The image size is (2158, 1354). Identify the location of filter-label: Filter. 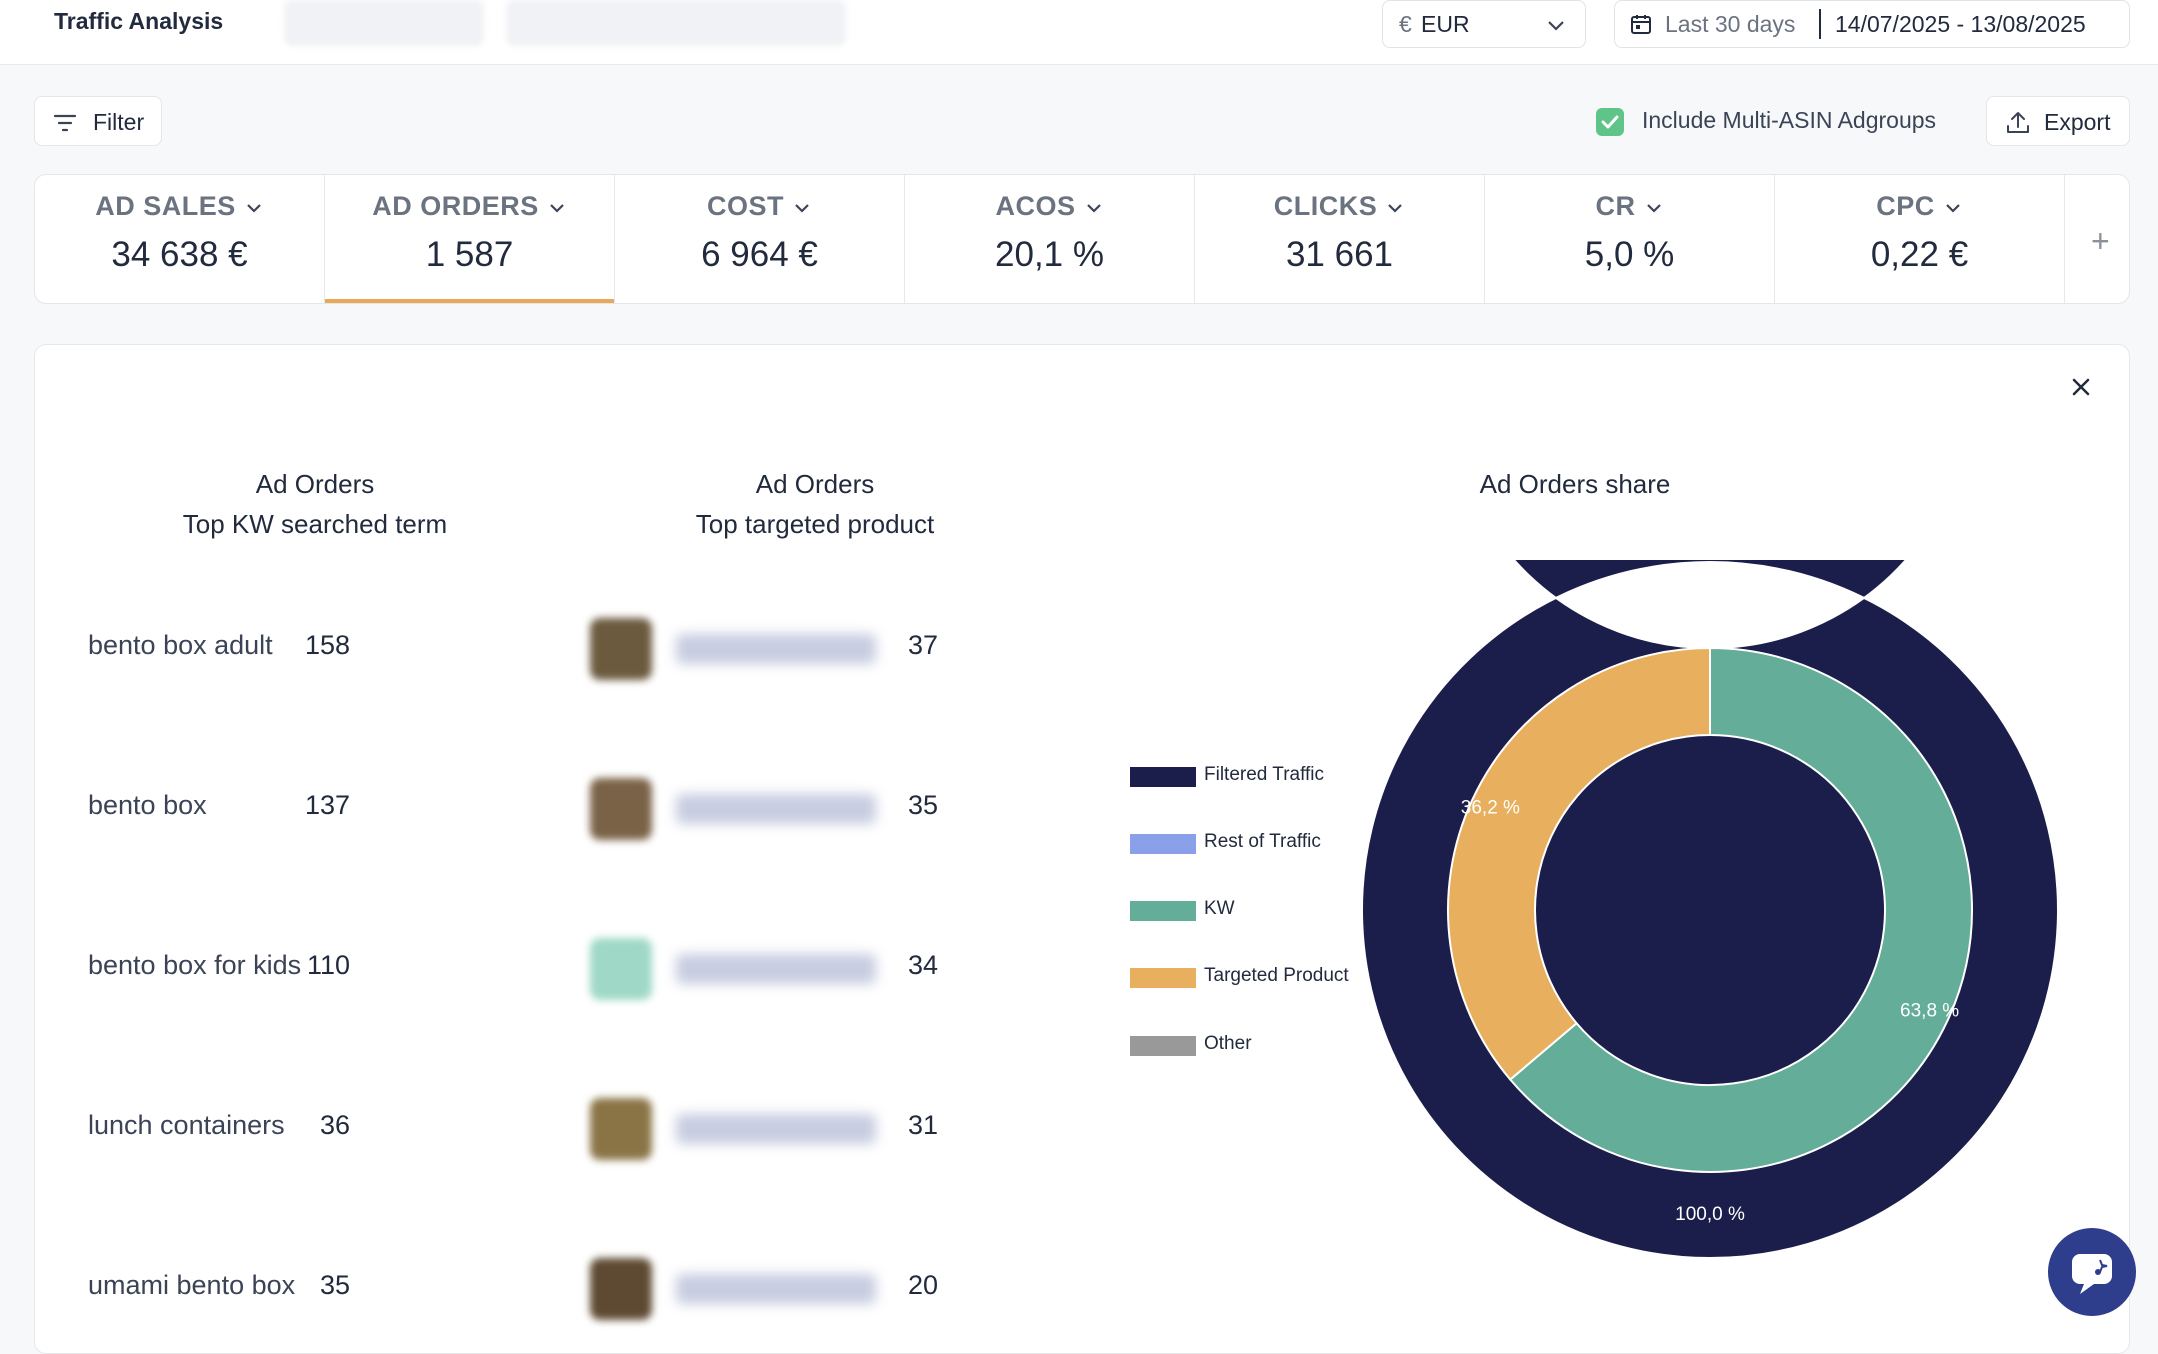
(119, 122).